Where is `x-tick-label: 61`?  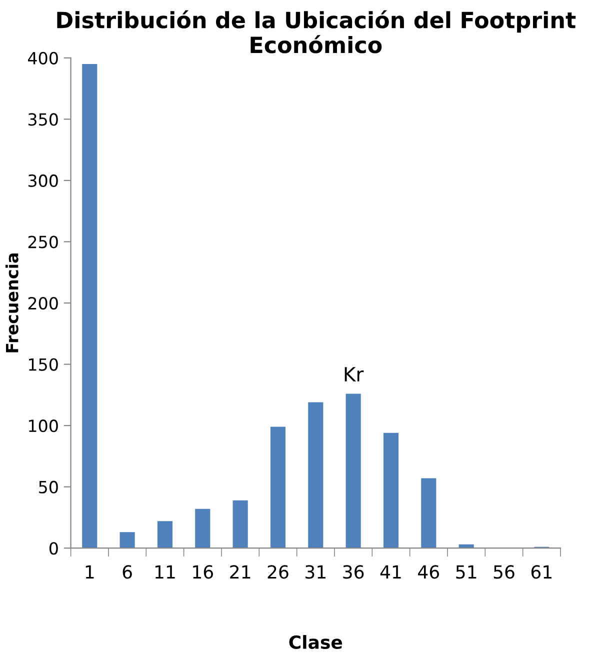
x-tick-label: 61 is located at coordinates (541, 572).